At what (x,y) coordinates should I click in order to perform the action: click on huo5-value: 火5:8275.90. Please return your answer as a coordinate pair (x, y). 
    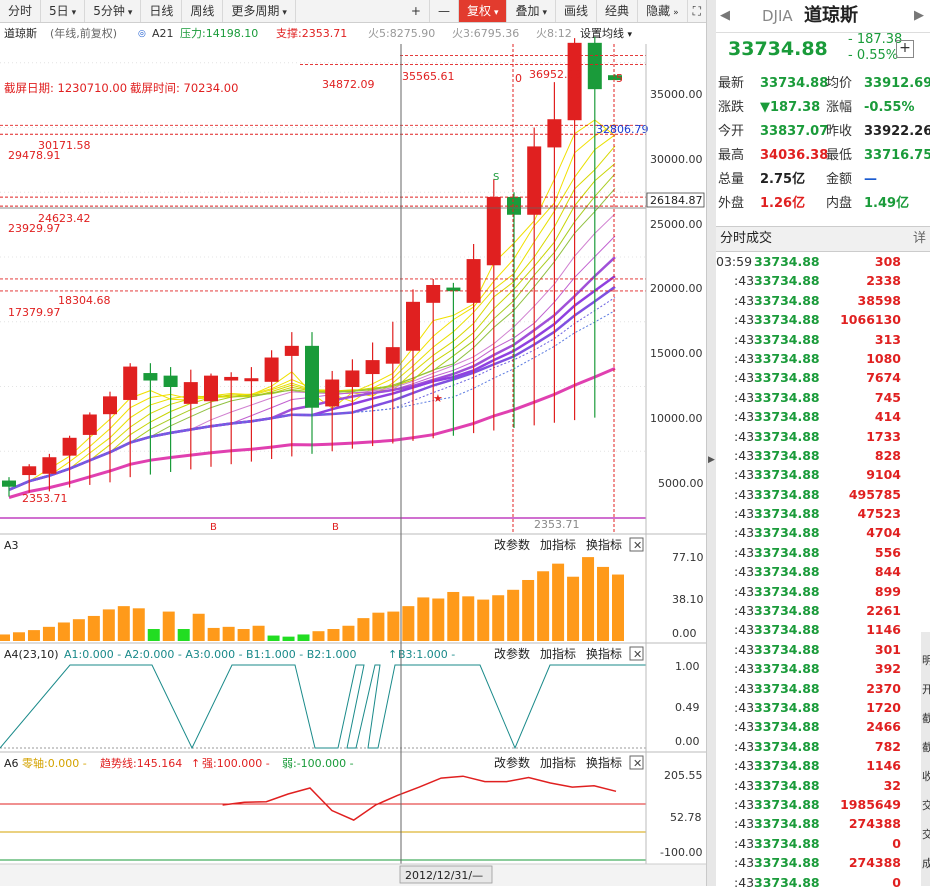
    Looking at the image, I should click on (402, 33).